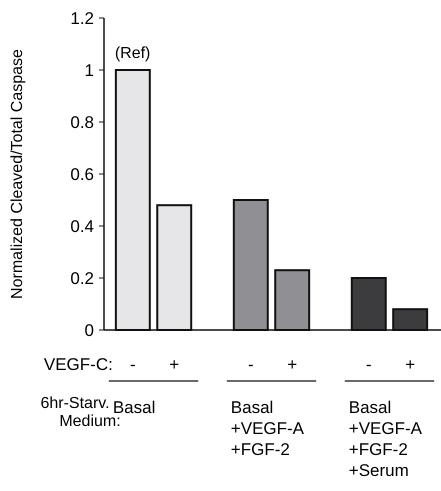 This screenshot has width=441, height=491. Describe the element at coordinates (267, 428) in the screenshot. I see `text: Basal +VEGF-A +FGF-2` at that location.